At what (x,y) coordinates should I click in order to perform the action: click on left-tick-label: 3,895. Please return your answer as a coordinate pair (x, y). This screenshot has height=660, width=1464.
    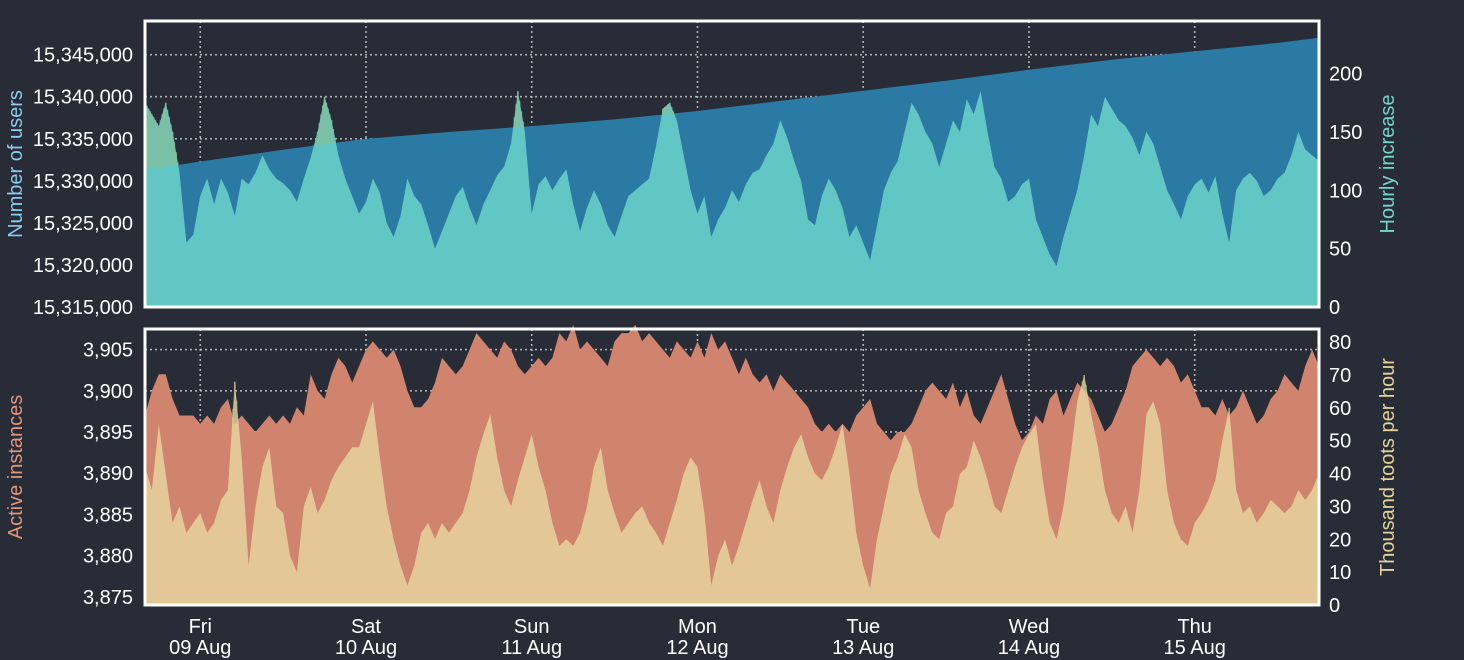
    Looking at the image, I should click on (108, 433).